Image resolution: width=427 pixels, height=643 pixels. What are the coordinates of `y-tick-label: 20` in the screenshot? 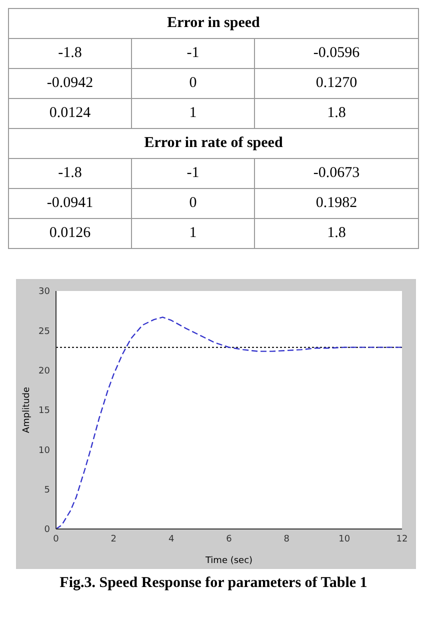 It's located at (44, 371).